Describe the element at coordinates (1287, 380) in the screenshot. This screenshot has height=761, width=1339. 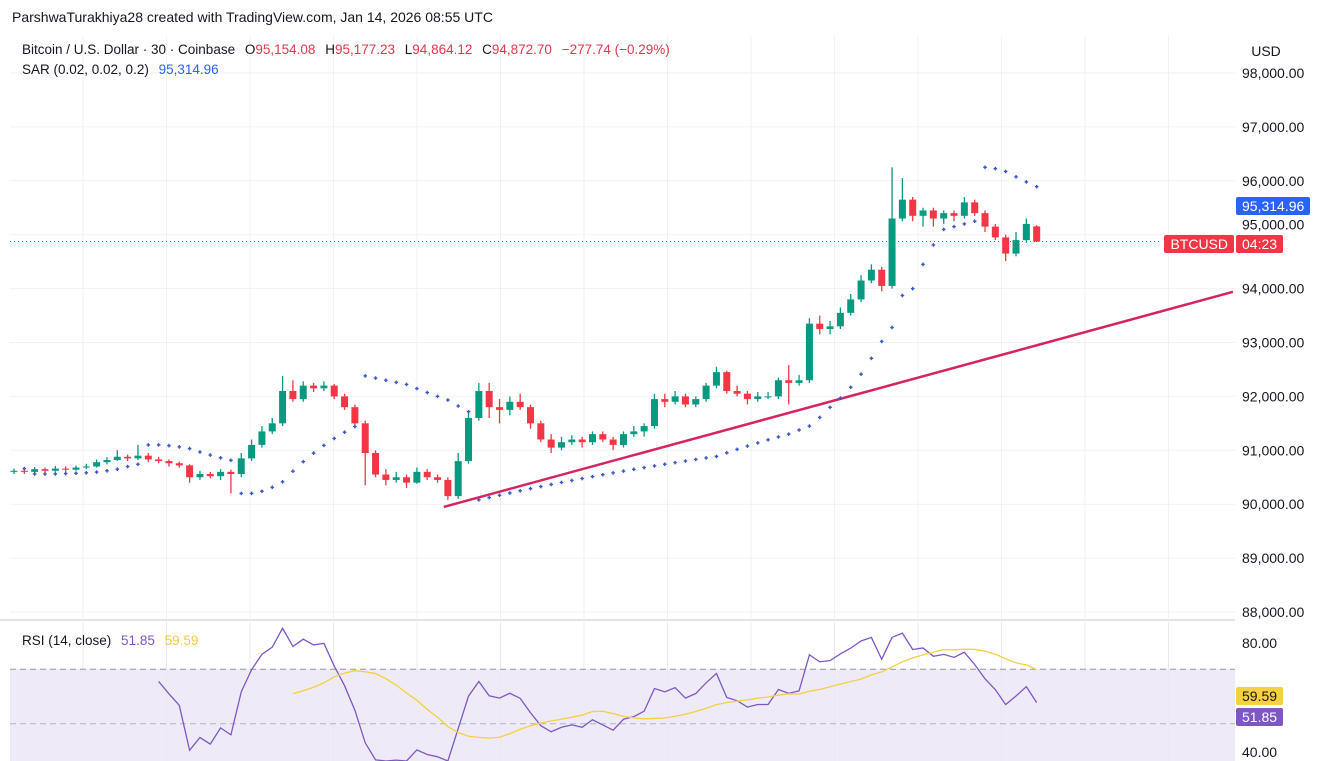
I see `price-axis-bg` at that location.